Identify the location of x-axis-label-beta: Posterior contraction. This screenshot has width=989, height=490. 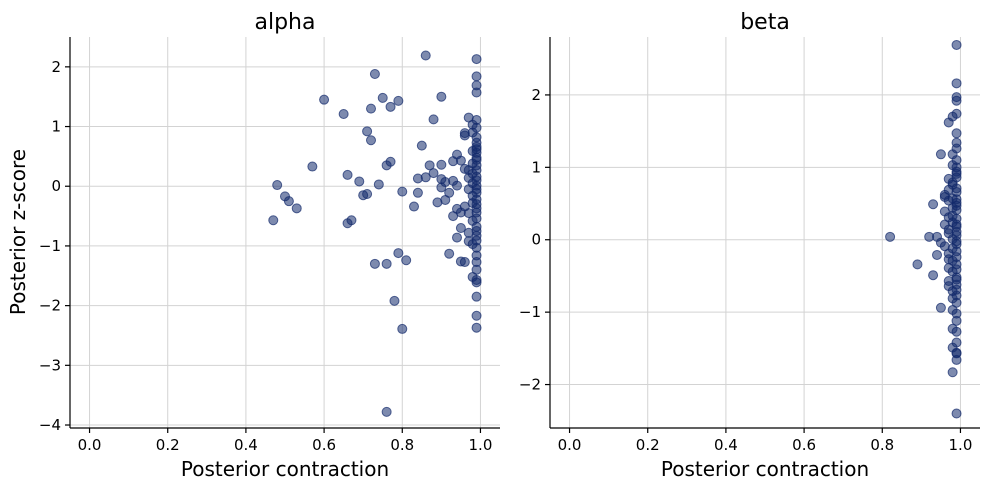
(765, 469).